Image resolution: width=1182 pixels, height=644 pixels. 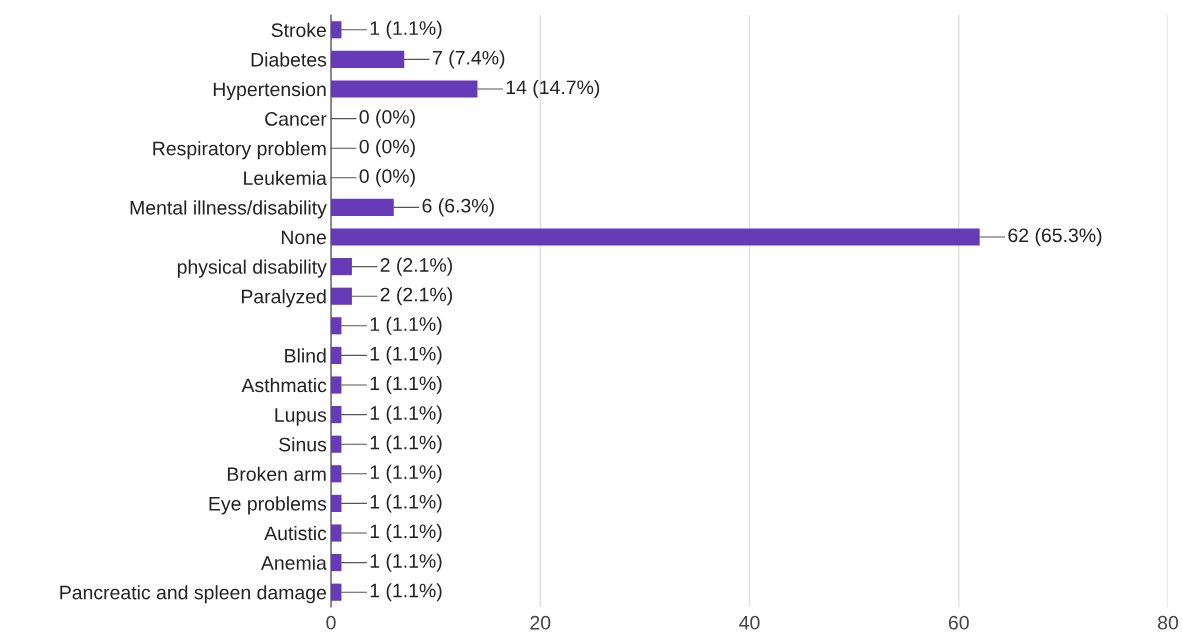 I want to click on y-tick-label: Blind, so click(x=305, y=355).